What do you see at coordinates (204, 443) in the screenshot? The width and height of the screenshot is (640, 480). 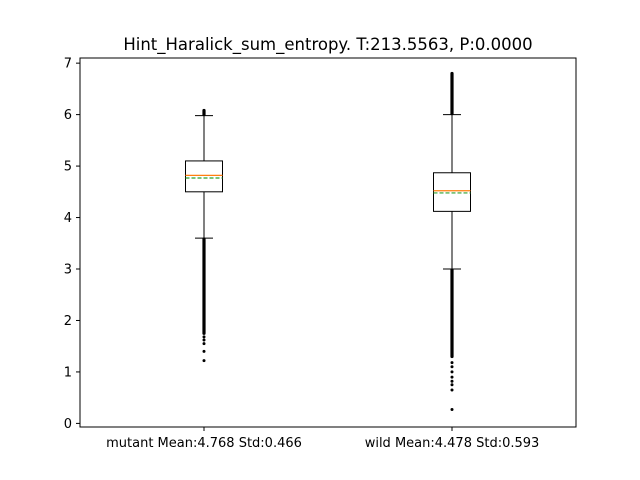 I see `x-tick-label: mutant Mean:4.768 Std:0.466` at bounding box center [204, 443].